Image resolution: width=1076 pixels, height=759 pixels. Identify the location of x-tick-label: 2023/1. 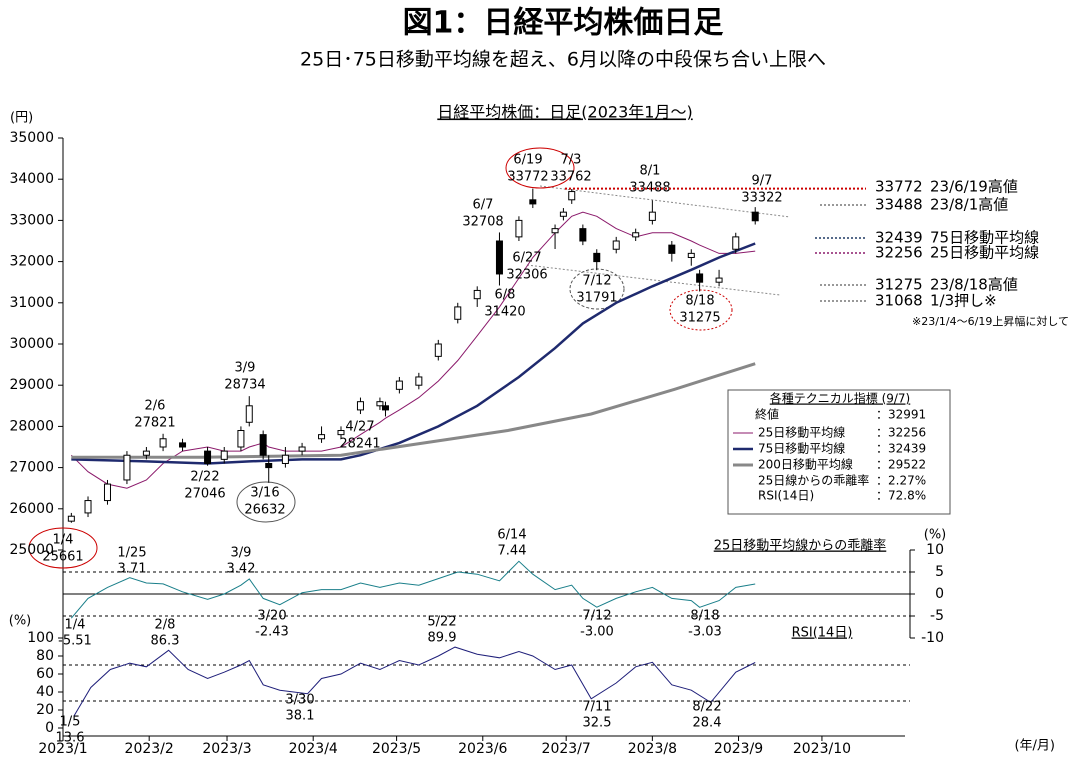
(62, 749).